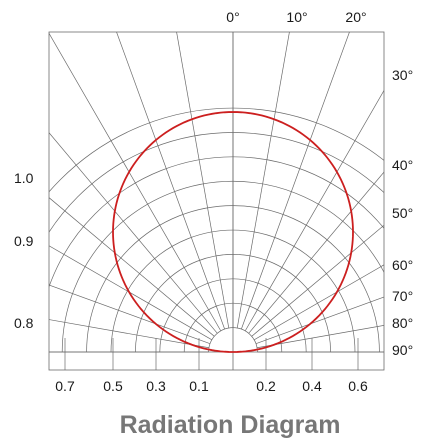  What do you see at coordinates (24, 241) in the screenshot?
I see `left-scale-label-1: 0.9` at bounding box center [24, 241].